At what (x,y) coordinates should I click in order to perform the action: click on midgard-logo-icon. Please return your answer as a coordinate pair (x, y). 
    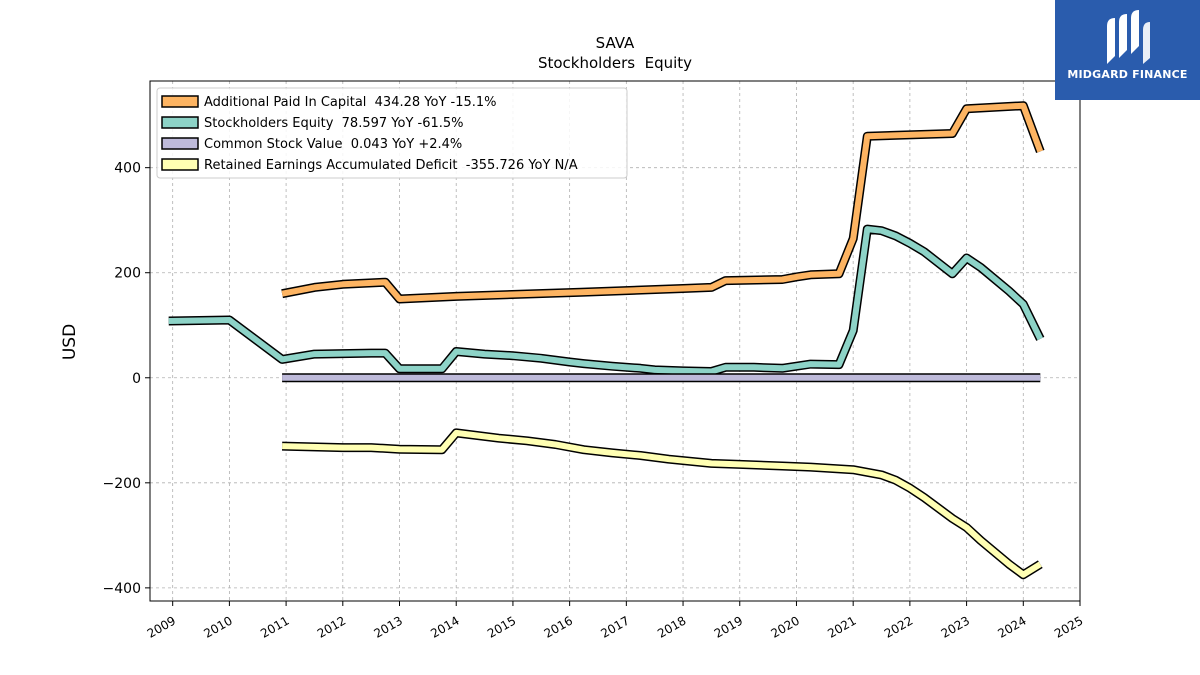
    Looking at the image, I should click on (1128, 37).